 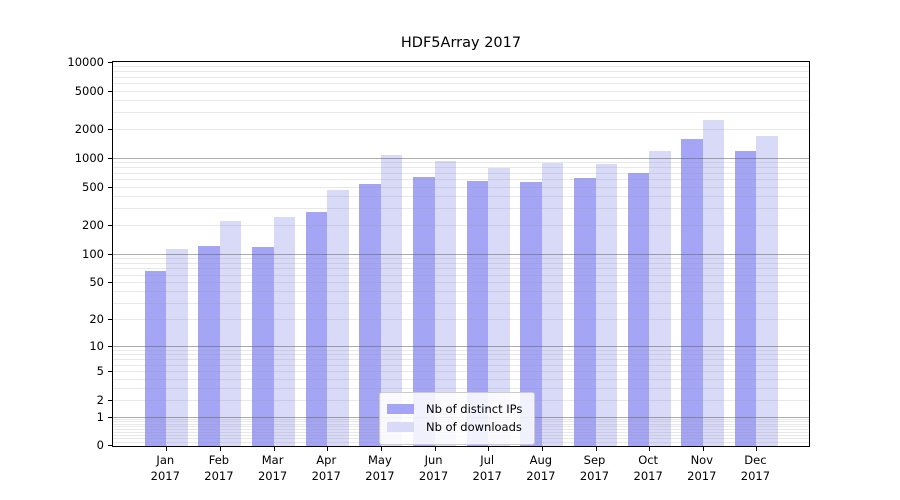 I want to click on bar-downloads-sep, so click(x=606, y=304).